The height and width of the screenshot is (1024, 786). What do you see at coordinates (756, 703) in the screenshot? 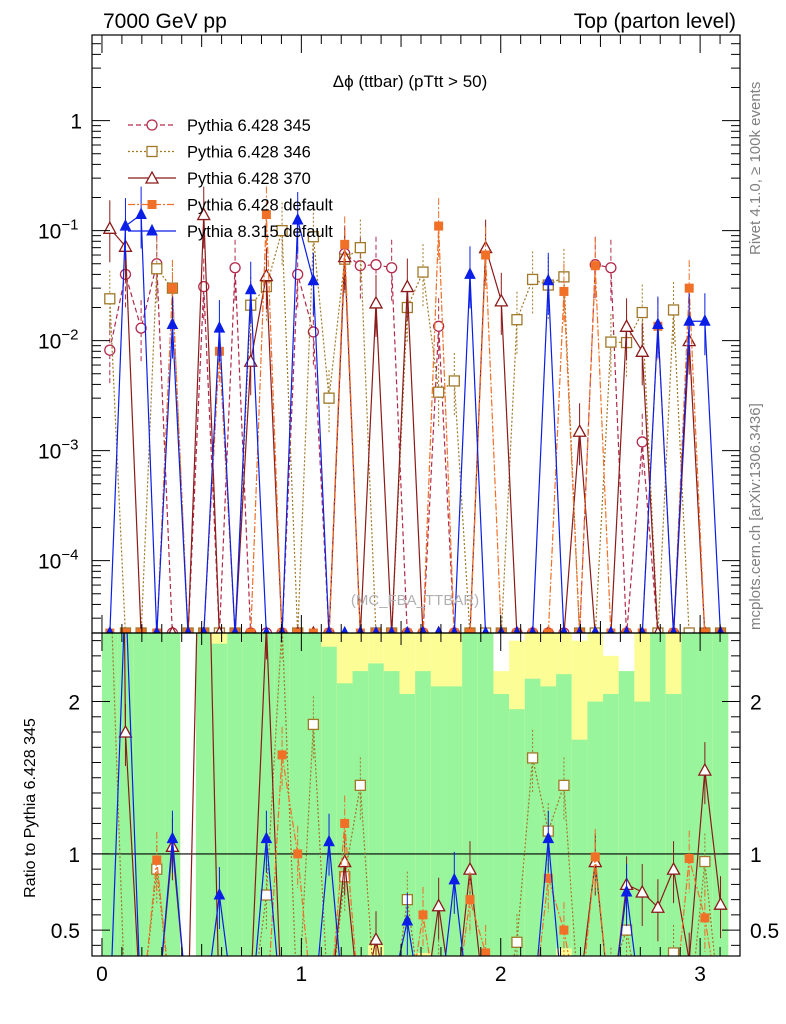
I see `ratio-ytick-label-right: 2` at bounding box center [756, 703].